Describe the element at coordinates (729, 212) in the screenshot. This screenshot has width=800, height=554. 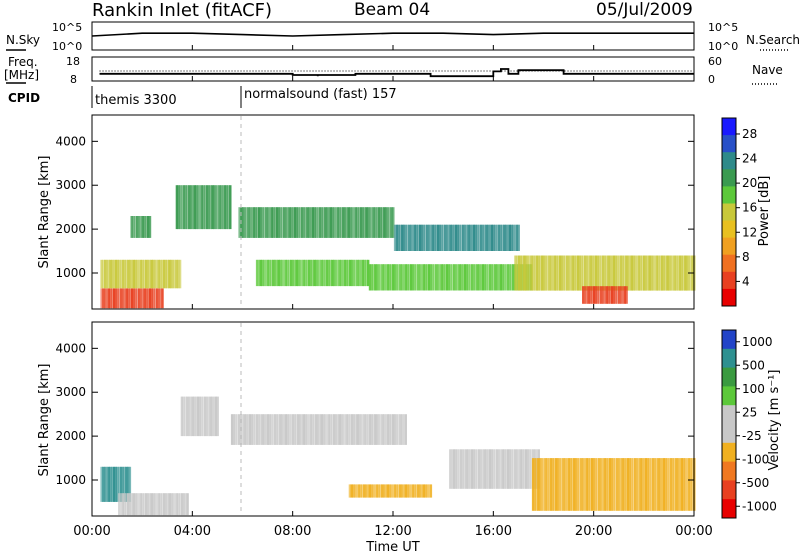
I see `power-cbar-frame` at that location.